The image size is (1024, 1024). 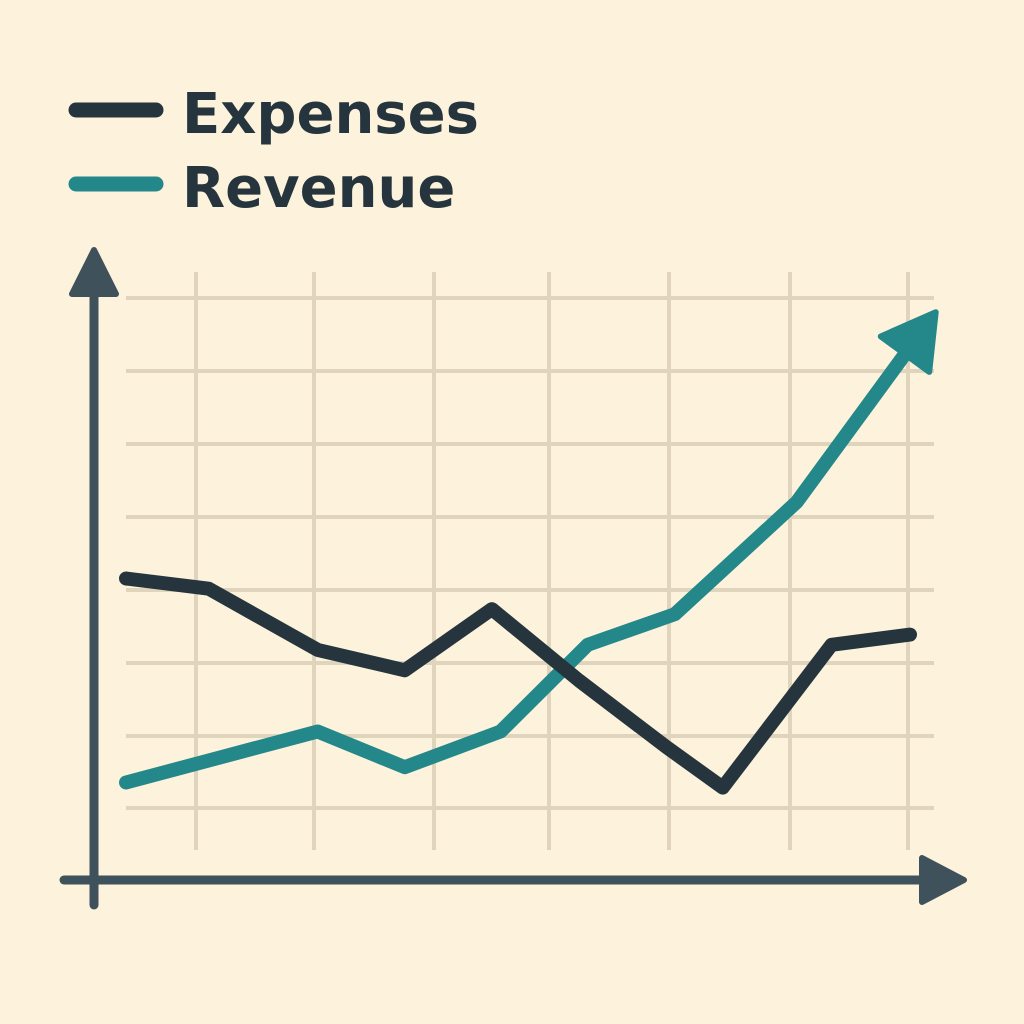 I want to click on x-axis-arrow-icon, so click(x=943, y=880).